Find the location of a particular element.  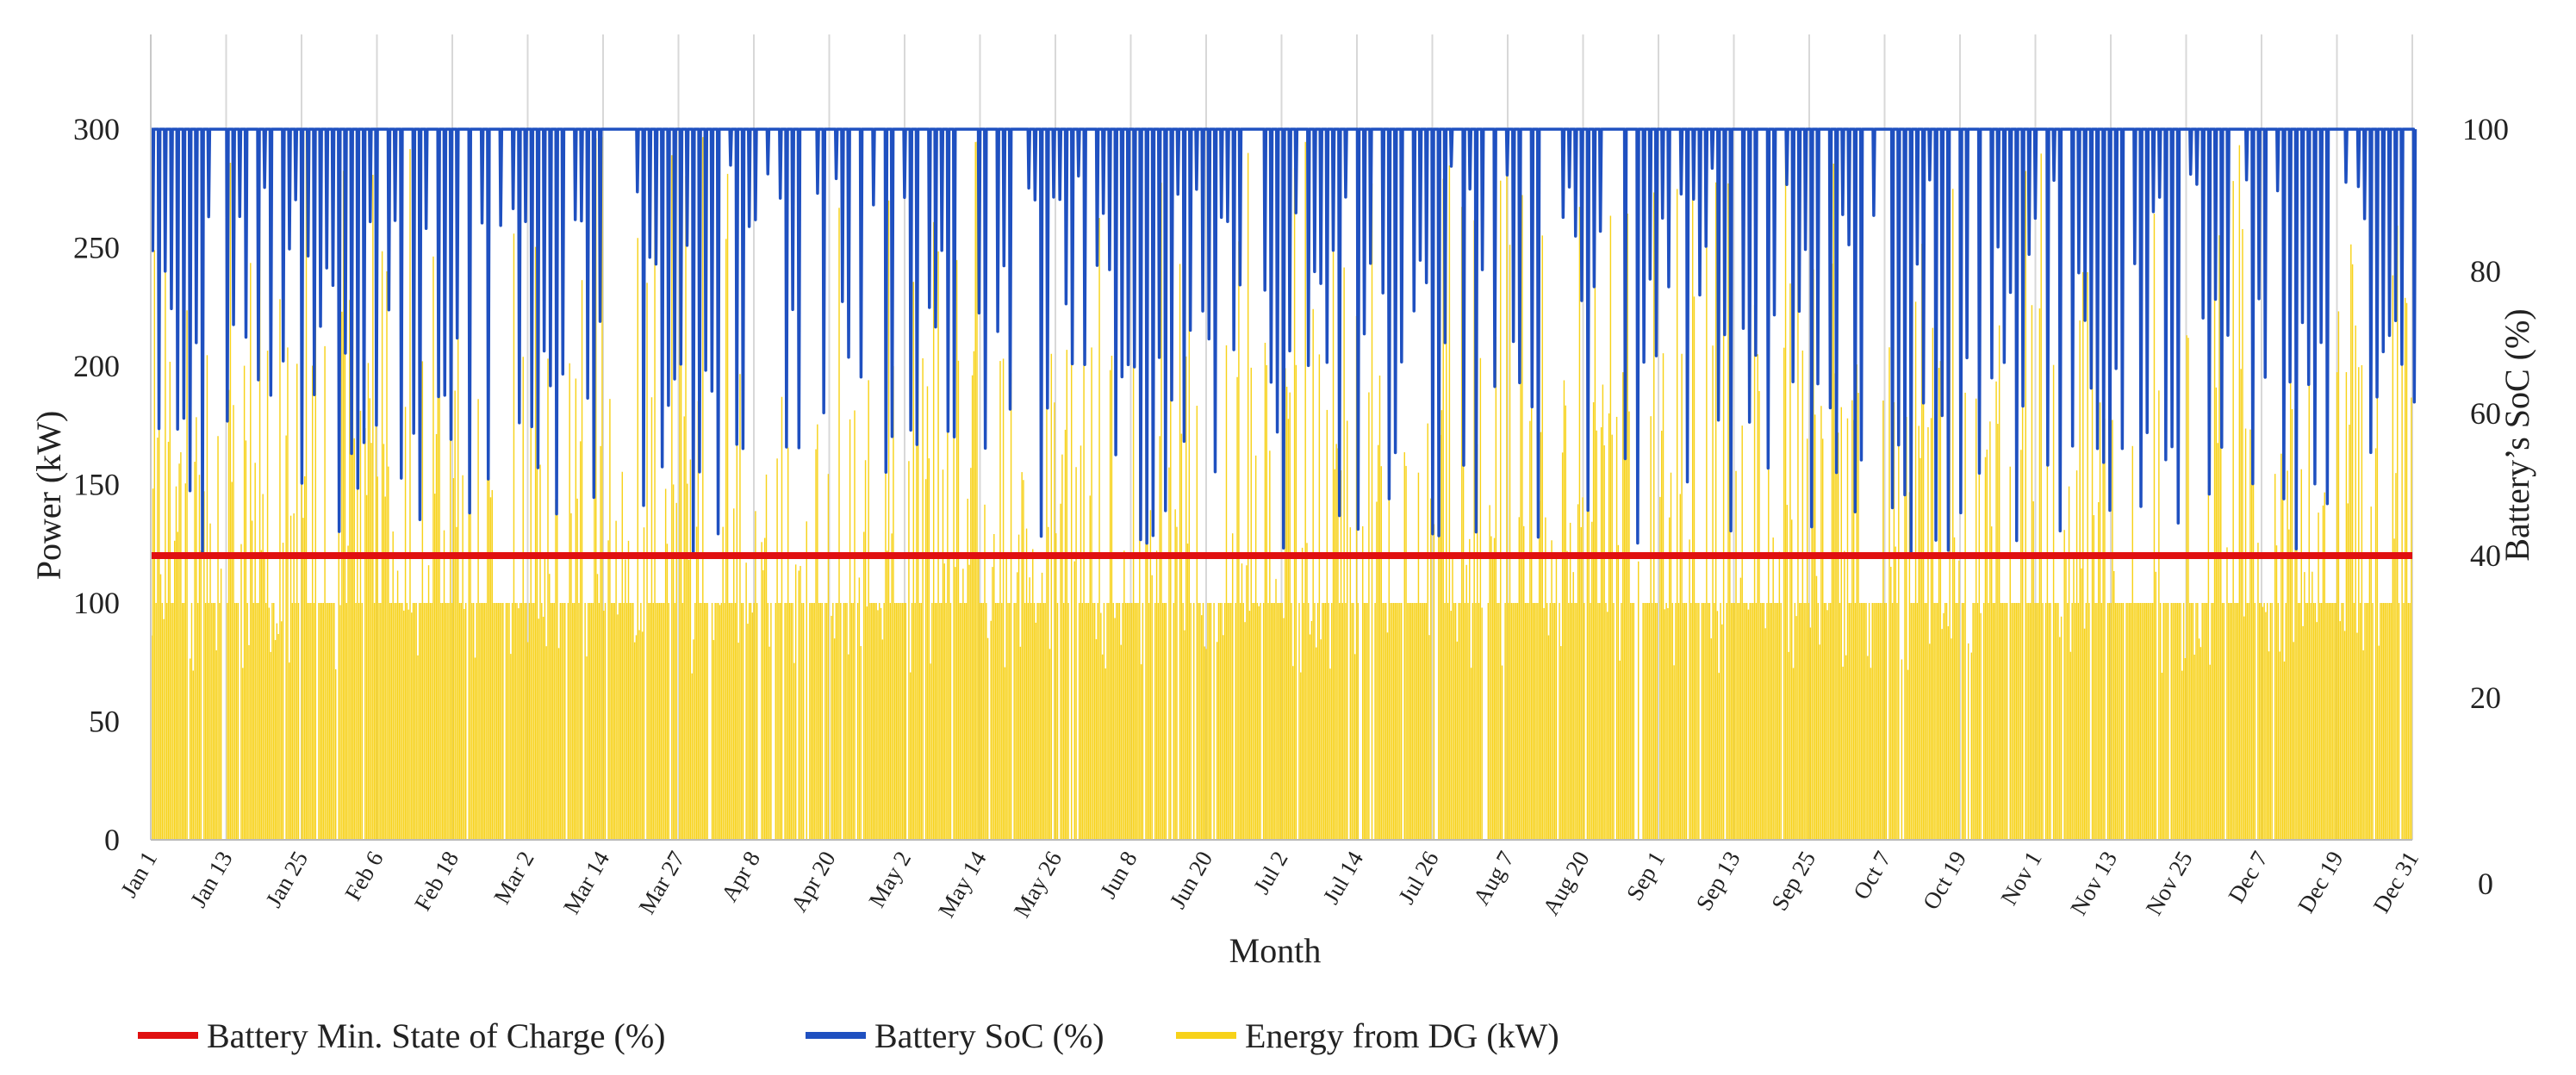

x-tick-label: Nov 13 is located at coordinates (2094, 883).